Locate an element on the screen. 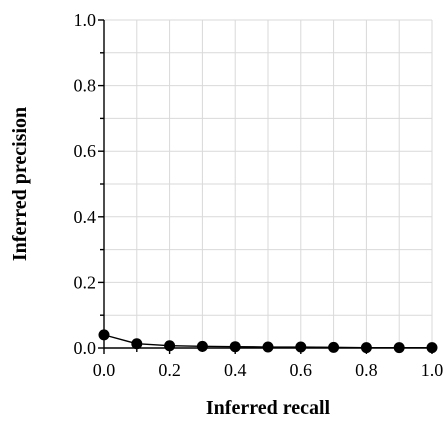 This screenshot has width=448, height=428. y-tick-label: 0.4 is located at coordinates (85, 217).